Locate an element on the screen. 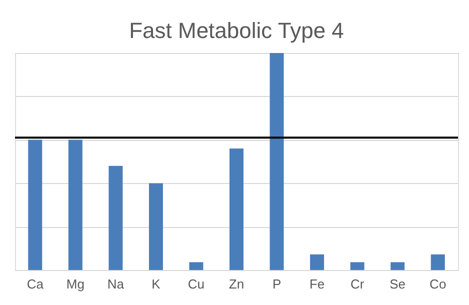 The height and width of the screenshot is (305, 469). x-tick-label: Co is located at coordinates (438, 284).